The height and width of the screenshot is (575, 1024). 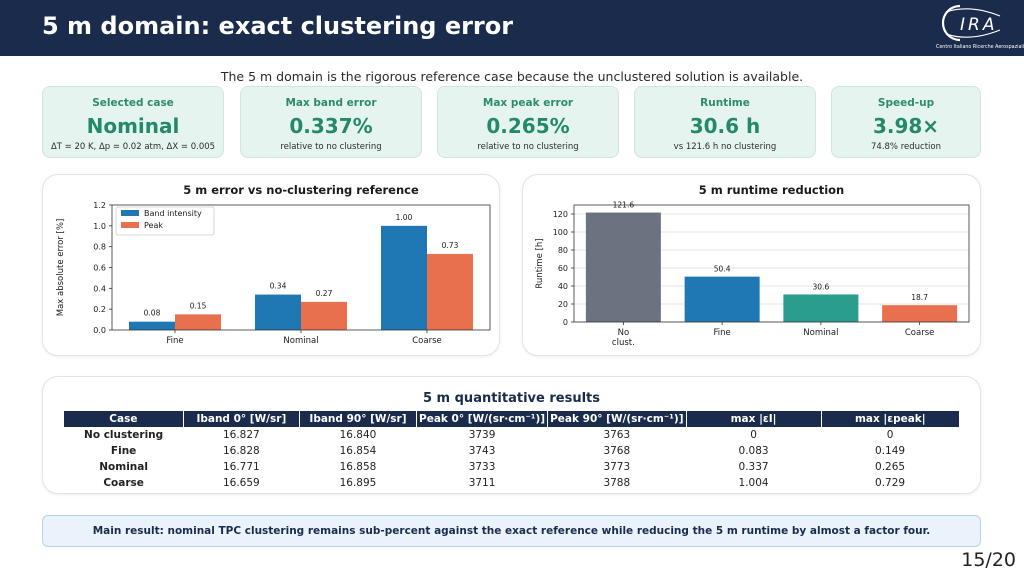 What do you see at coordinates (173, 213) in the screenshot?
I see `legend-label: Band intensity` at bounding box center [173, 213].